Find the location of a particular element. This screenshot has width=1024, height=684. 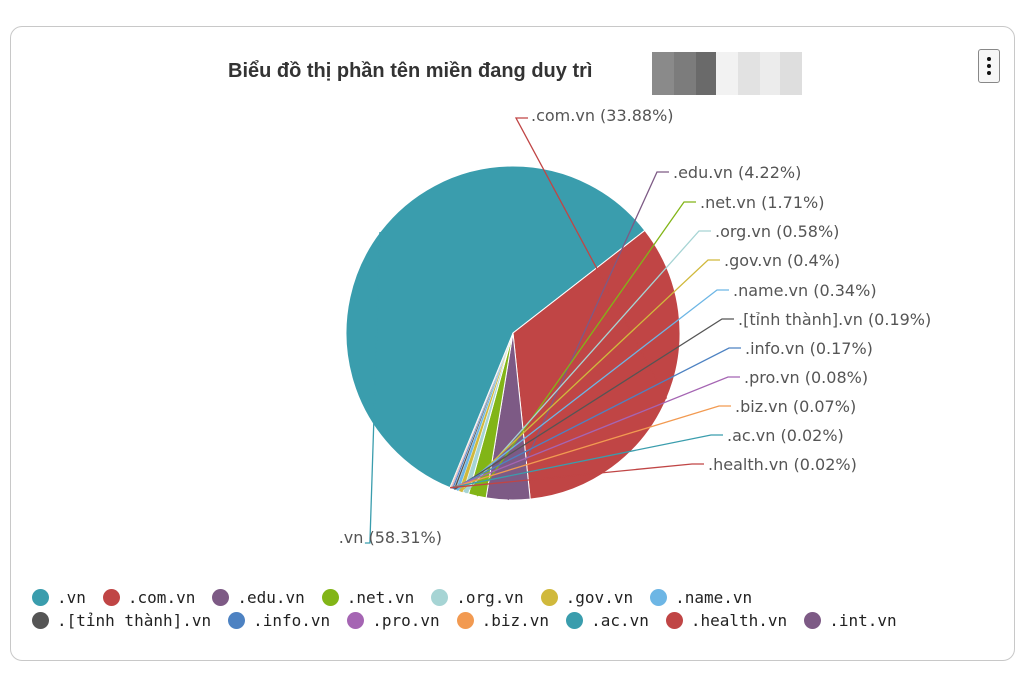

legend-label: .net.vn is located at coordinates (380, 597).